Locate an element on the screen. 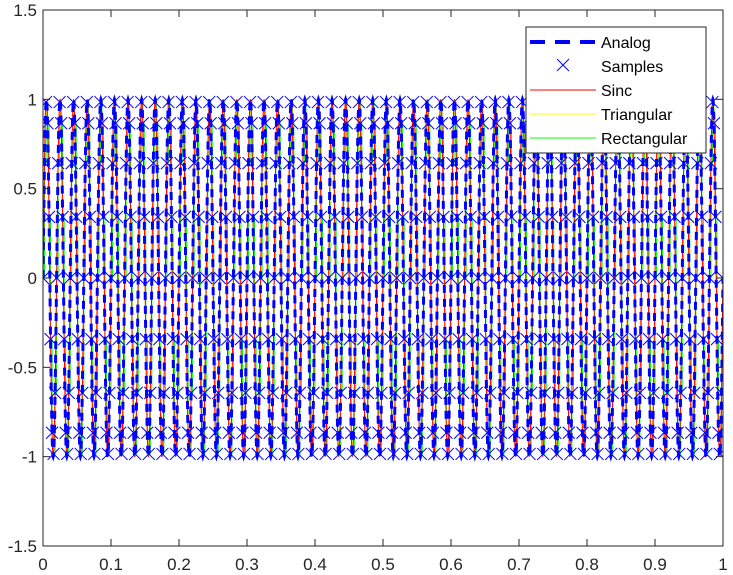 The image size is (733, 575). x-tick-label: 1 is located at coordinates (722, 564).